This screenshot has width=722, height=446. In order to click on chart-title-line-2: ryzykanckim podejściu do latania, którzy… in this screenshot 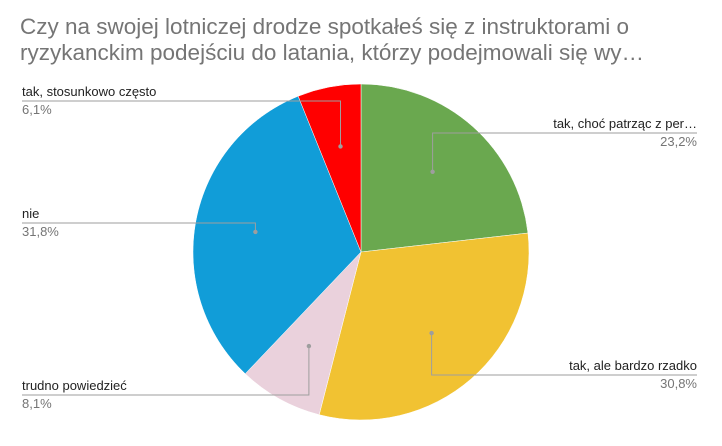, I will do `click(332, 52)`.